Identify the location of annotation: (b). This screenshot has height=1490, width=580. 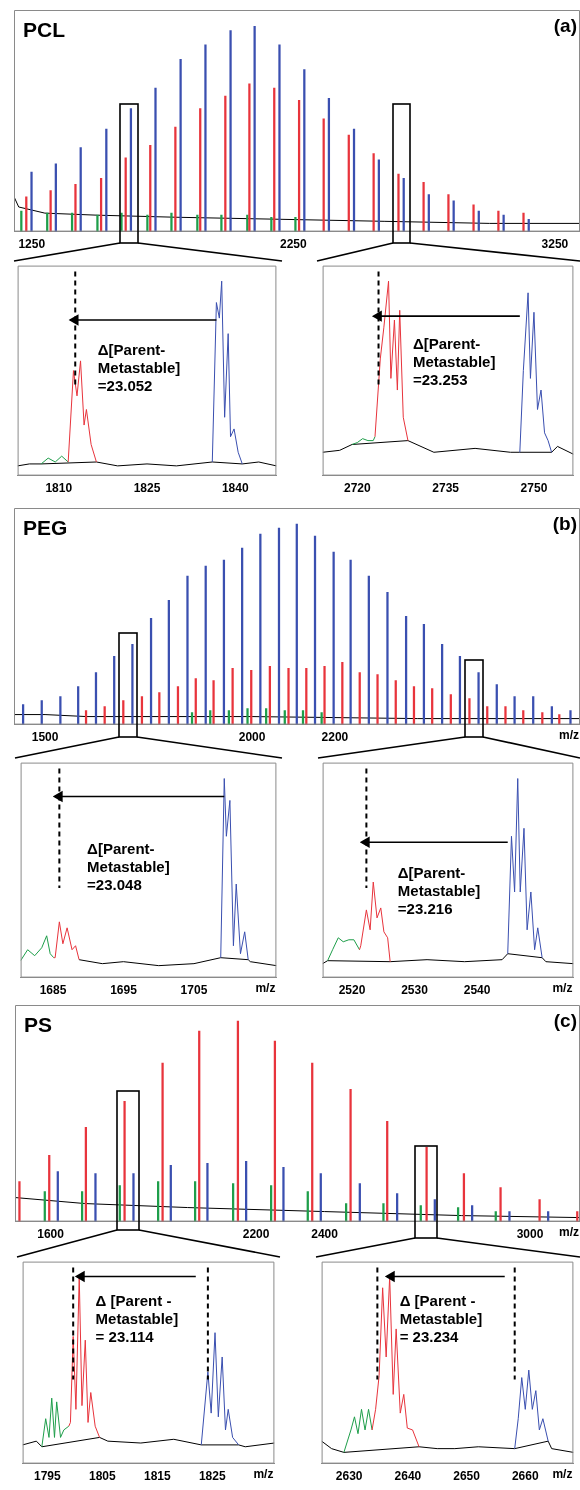
(564, 523).